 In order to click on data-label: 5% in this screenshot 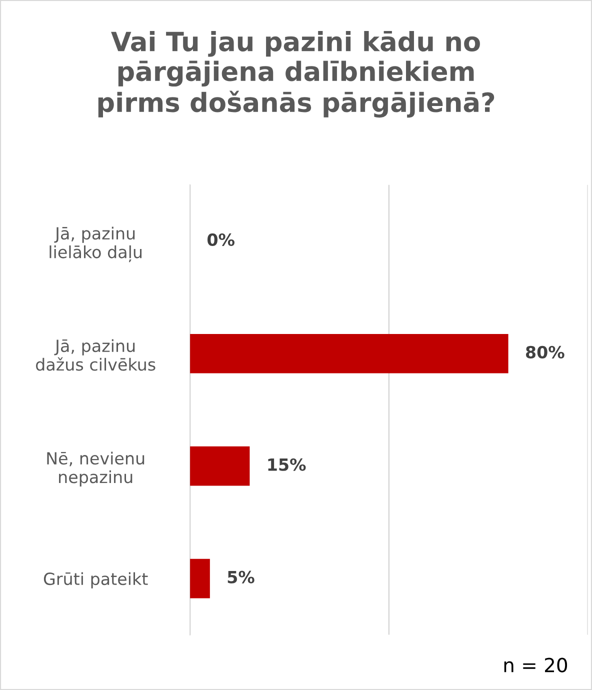, I will do `click(241, 577)`.